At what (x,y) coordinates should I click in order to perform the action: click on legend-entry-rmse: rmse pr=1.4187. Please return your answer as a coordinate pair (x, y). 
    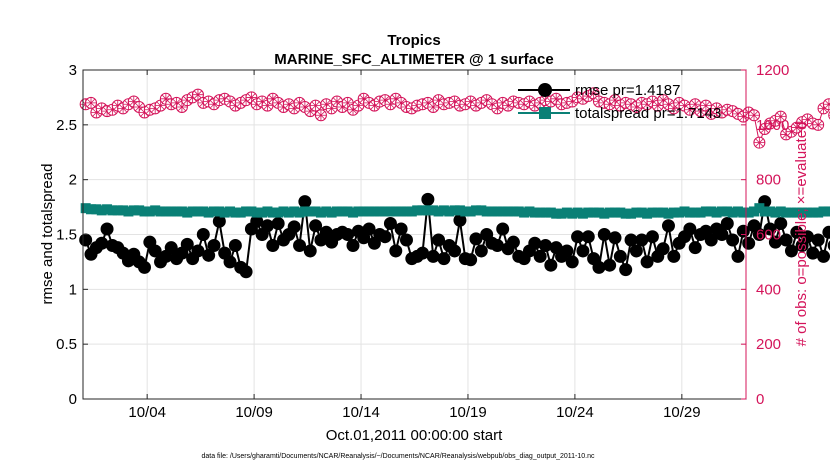
    Looking at the image, I should click on (599, 90).